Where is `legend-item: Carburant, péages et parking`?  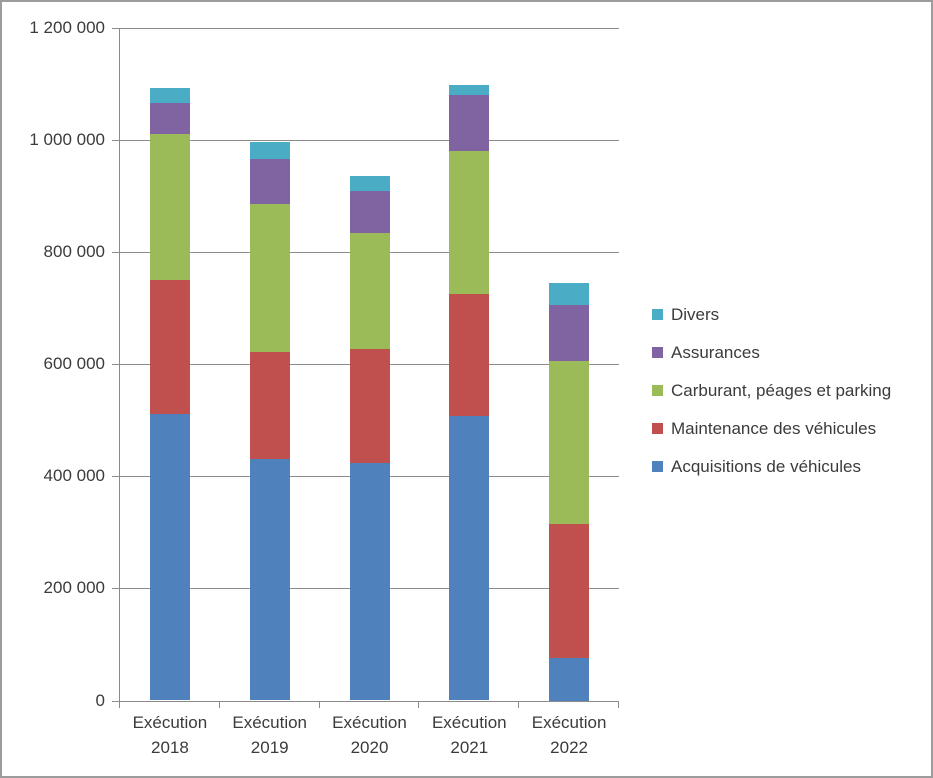 legend-item: Carburant, péages et parking is located at coordinates (772, 390).